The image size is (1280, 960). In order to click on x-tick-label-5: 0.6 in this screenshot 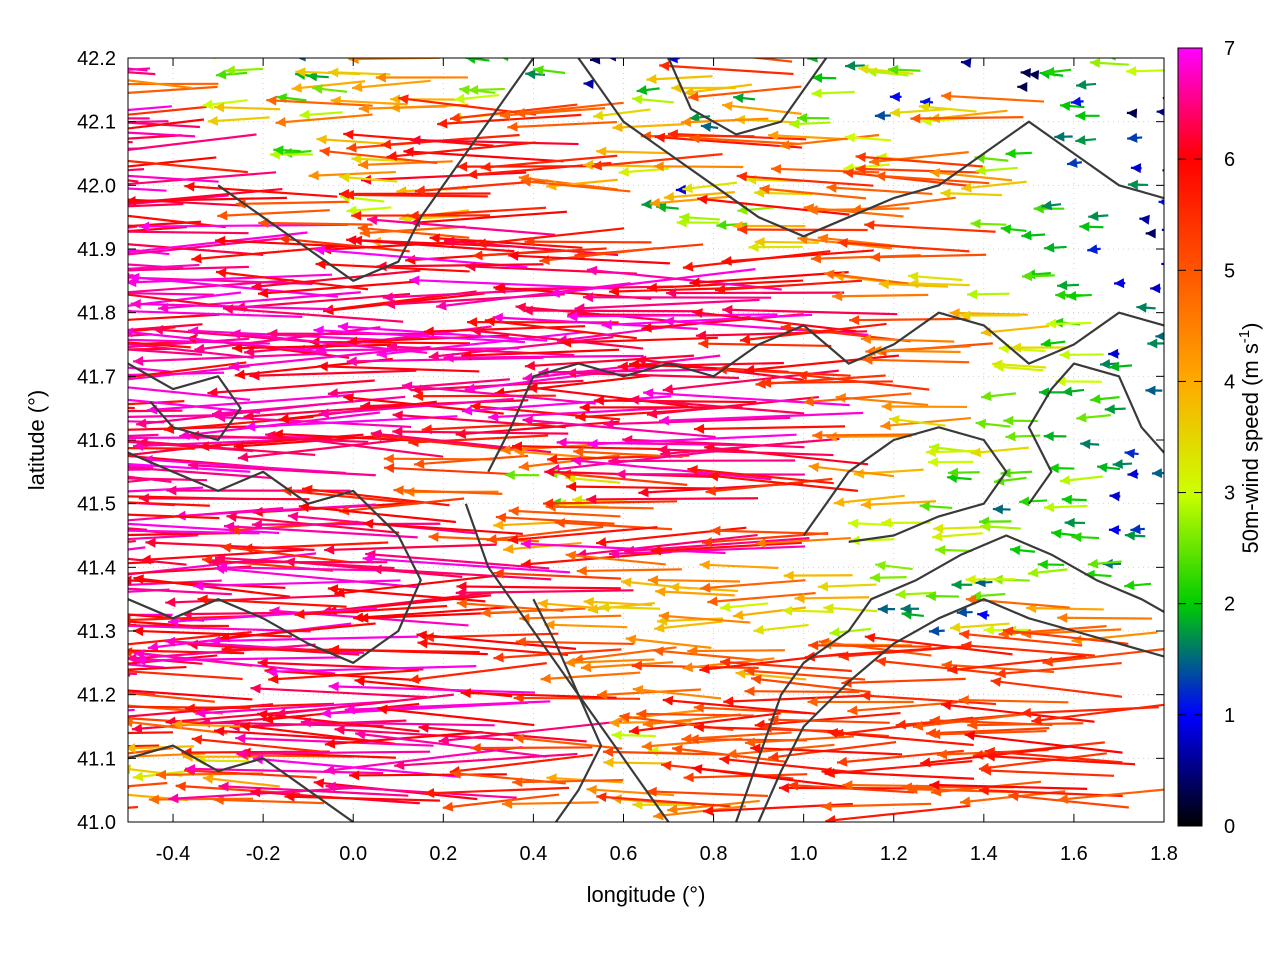, I will do `click(624, 854)`.